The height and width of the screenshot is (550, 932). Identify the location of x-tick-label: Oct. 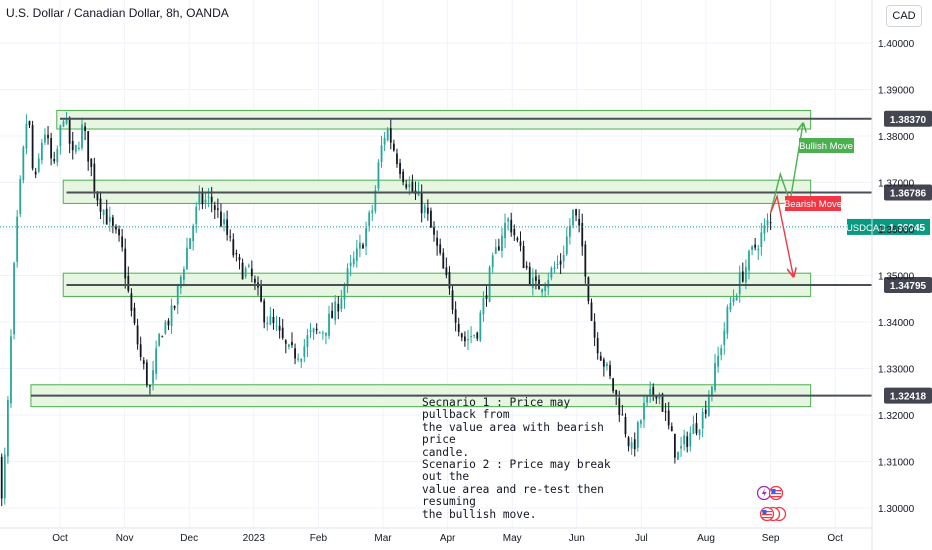
(60, 538).